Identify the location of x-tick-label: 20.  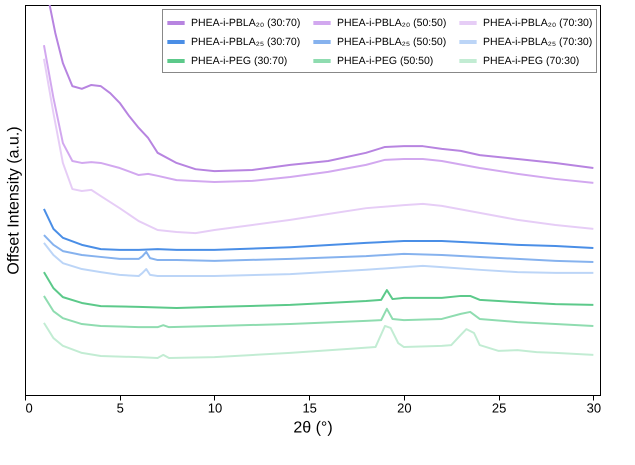
(404, 408).